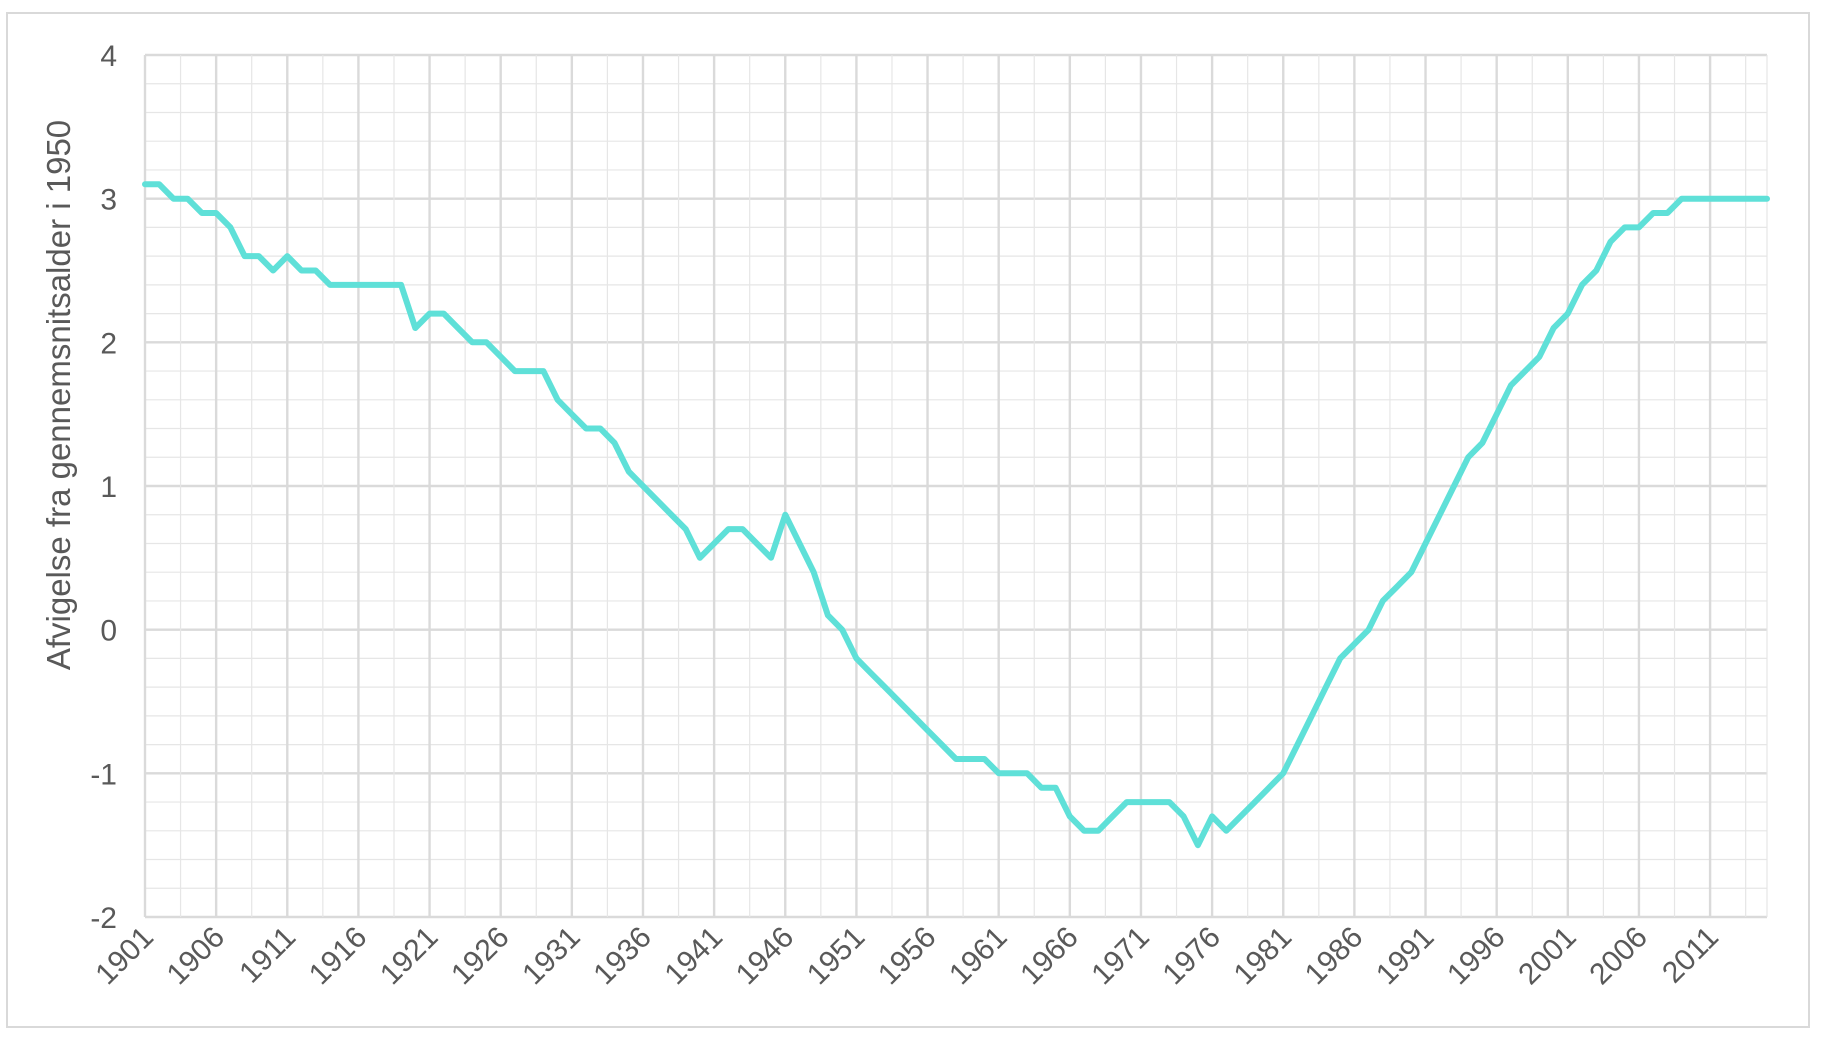 This screenshot has width=1822, height=1038. What do you see at coordinates (694, 956) in the screenshot?
I see `x-tick-label: 1941` at bounding box center [694, 956].